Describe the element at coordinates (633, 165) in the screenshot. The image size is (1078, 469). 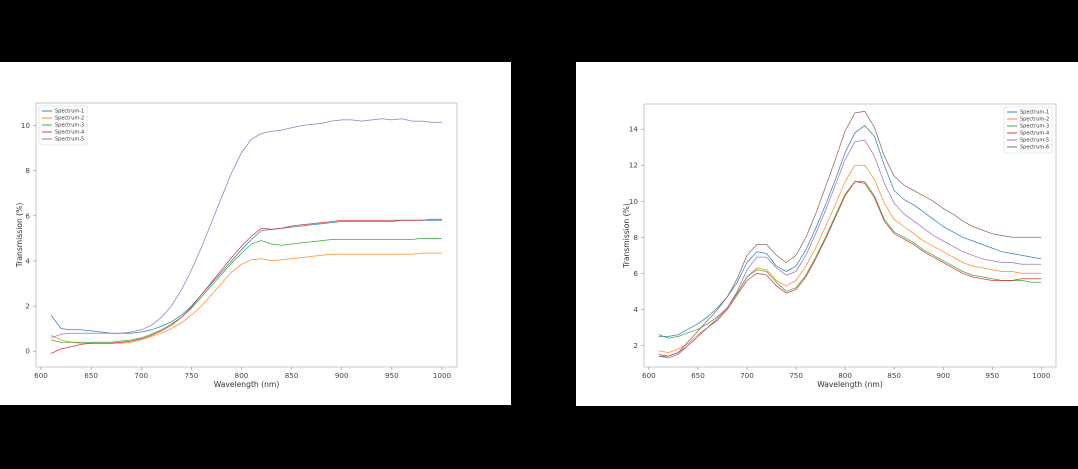
I see `y-tick-label: 12` at that location.